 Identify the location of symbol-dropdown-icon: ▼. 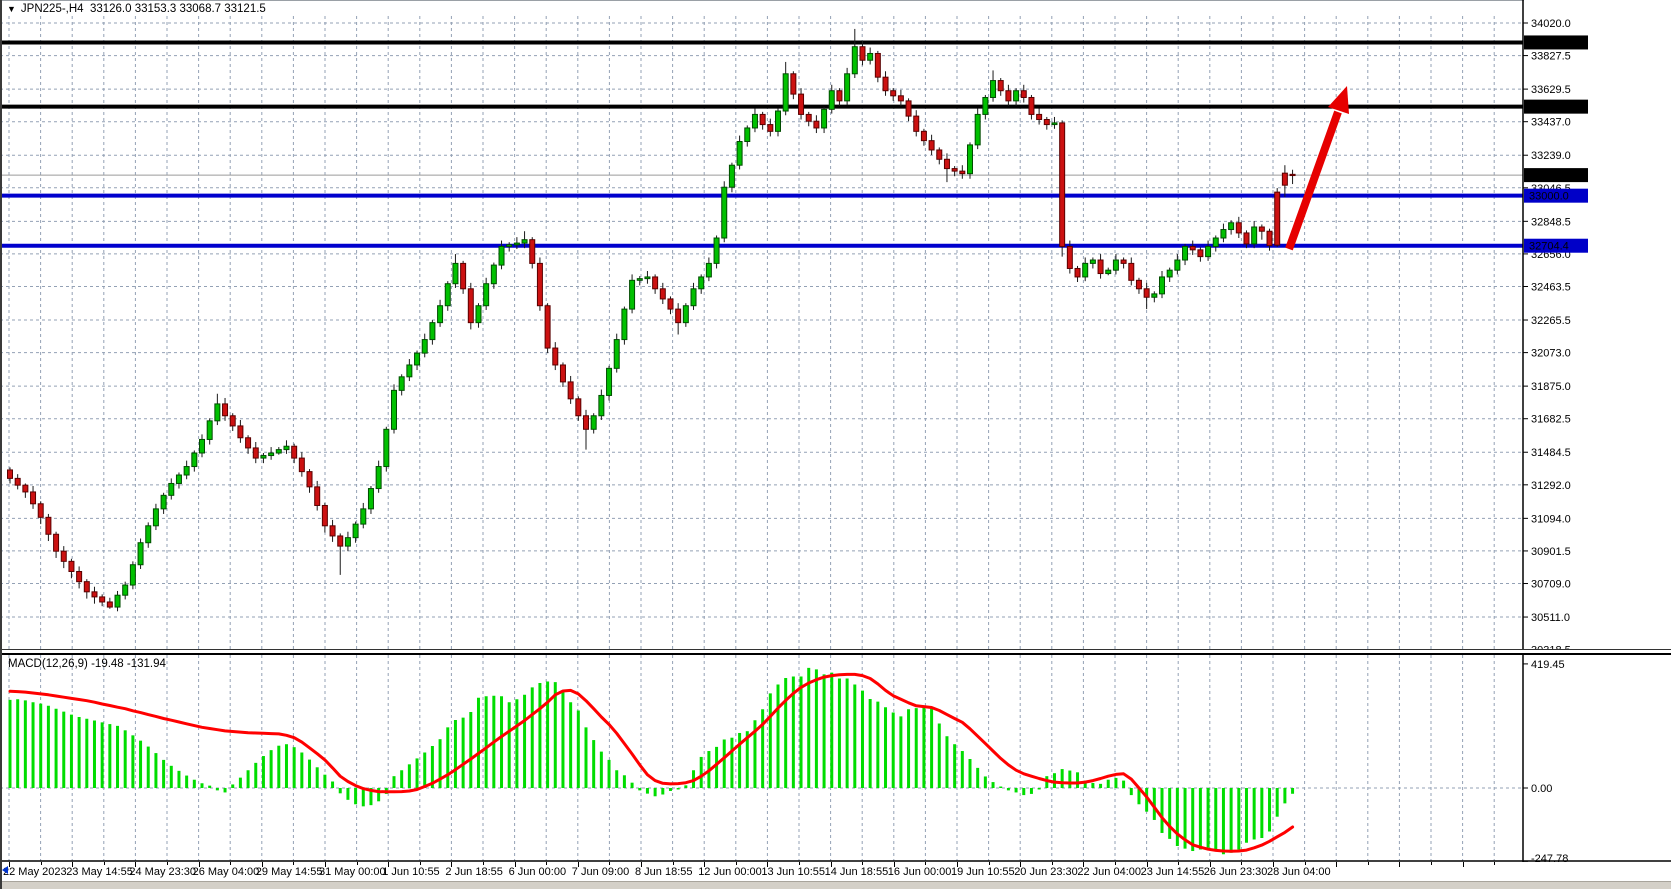
(11, 9).